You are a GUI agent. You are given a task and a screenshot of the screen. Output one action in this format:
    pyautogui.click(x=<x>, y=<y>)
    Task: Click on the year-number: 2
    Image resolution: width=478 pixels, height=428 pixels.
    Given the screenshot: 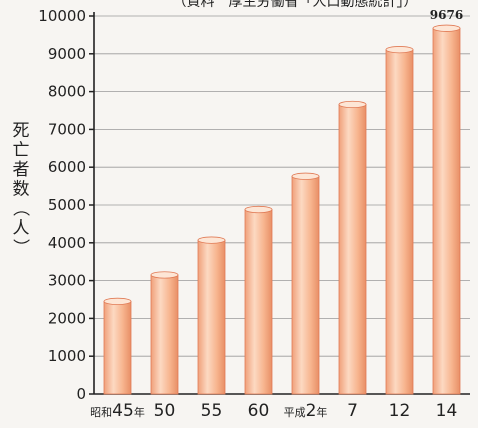 What is the action you would take?
    pyautogui.click(x=311, y=411)
    